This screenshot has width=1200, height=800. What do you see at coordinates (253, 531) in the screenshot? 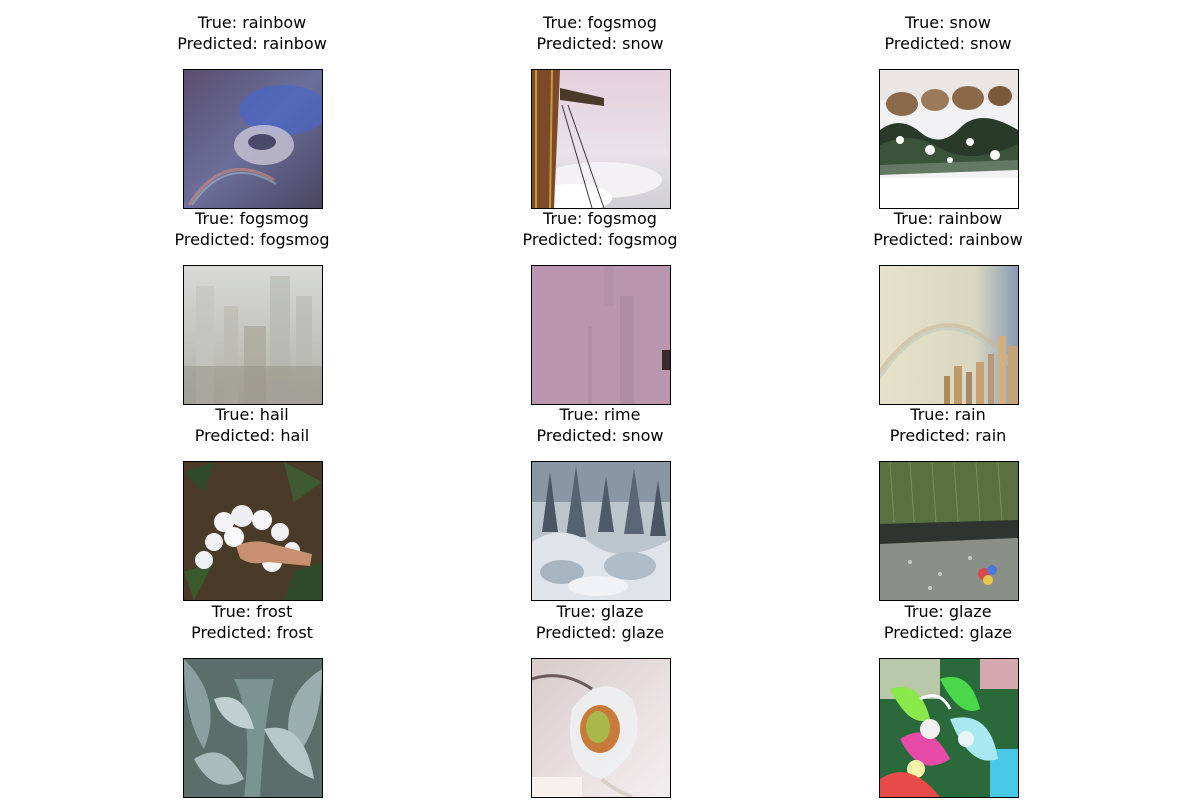
I see `thumbnail-hailstones-in-hand` at bounding box center [253, 531].